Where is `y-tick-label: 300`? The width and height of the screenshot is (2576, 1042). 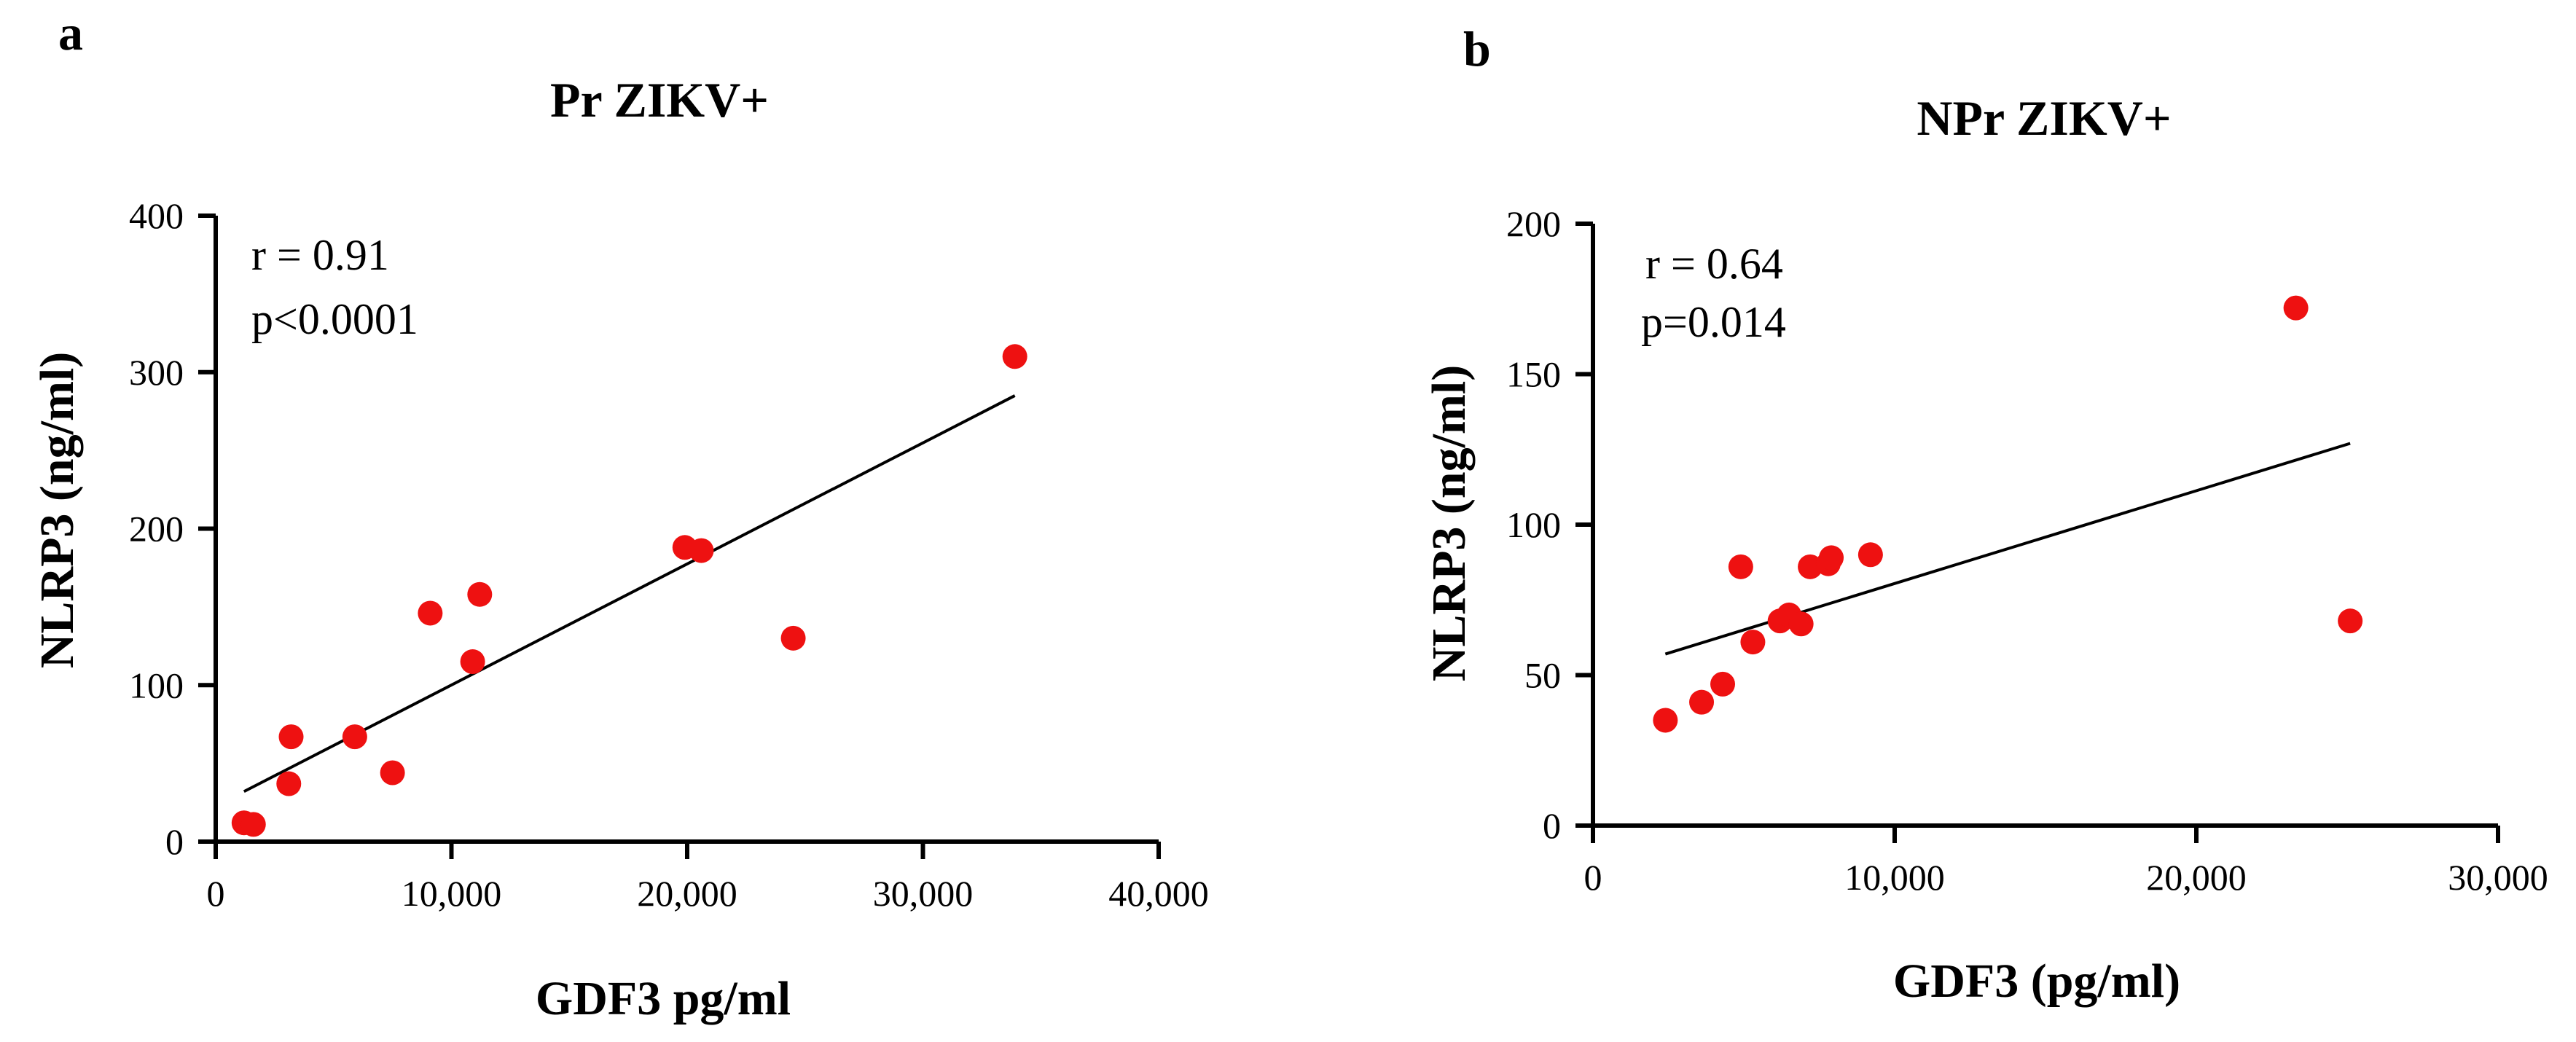 y-tick-label: 300 is located at coordinates (156, 372).